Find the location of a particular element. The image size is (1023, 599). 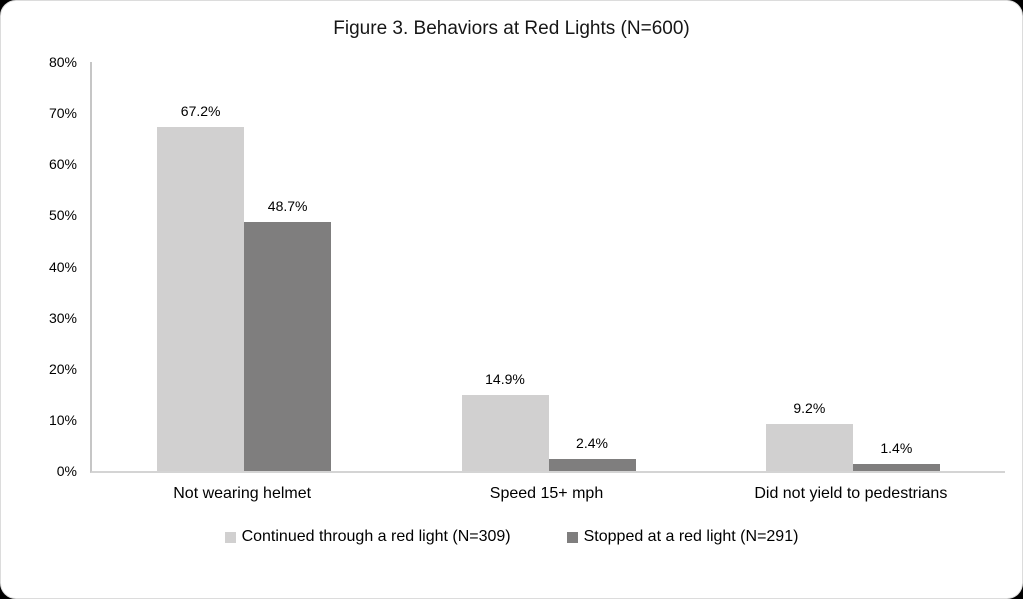

bar-value-label: 14.9% is located at coordinates (505, 378).